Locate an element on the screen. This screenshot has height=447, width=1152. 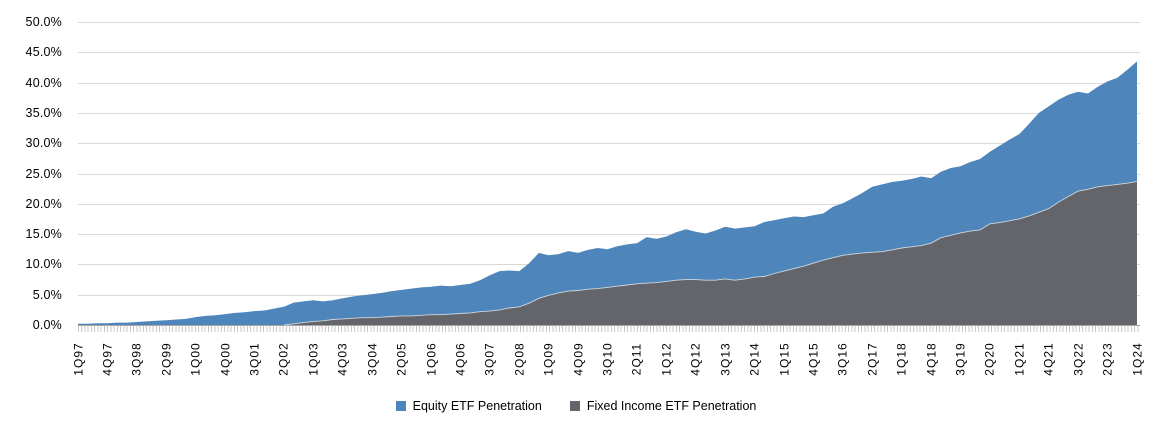
y-tick-label: 20.0% is located at coordinates (43, 203).